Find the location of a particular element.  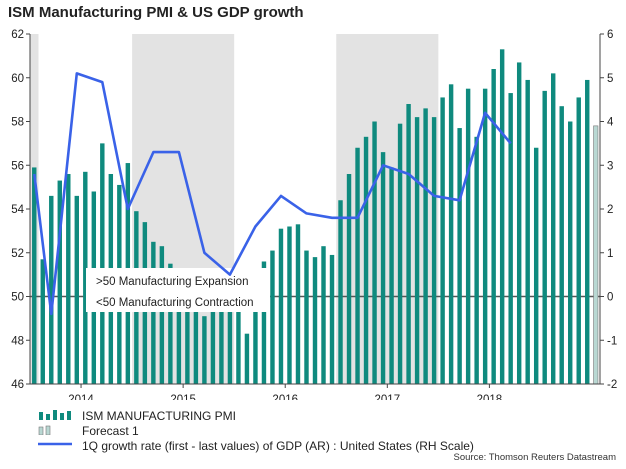

left-tick-label: 50 is located at coordinates (17, 298).